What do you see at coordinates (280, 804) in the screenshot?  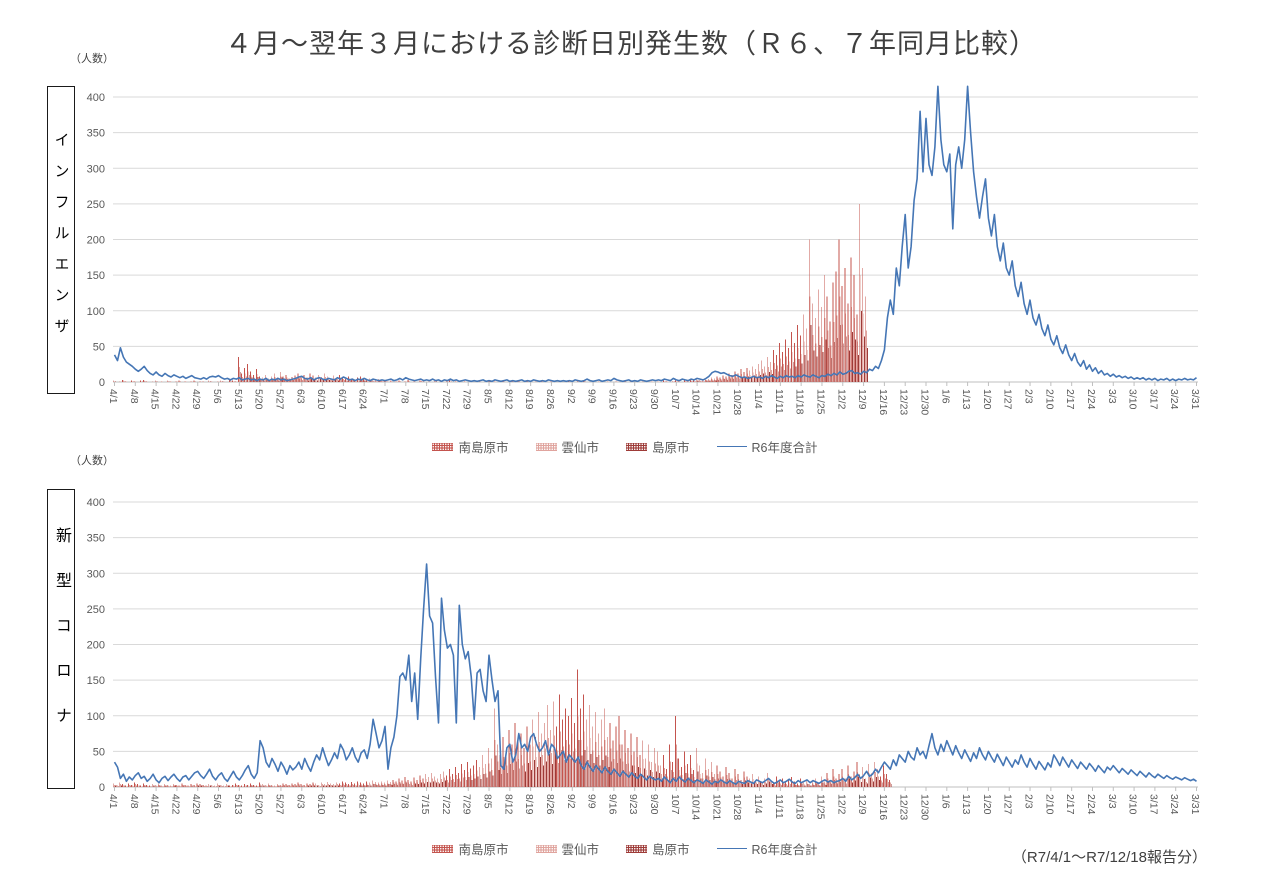 I see `svg-text: 5/27` at bounding box center [280, 804].